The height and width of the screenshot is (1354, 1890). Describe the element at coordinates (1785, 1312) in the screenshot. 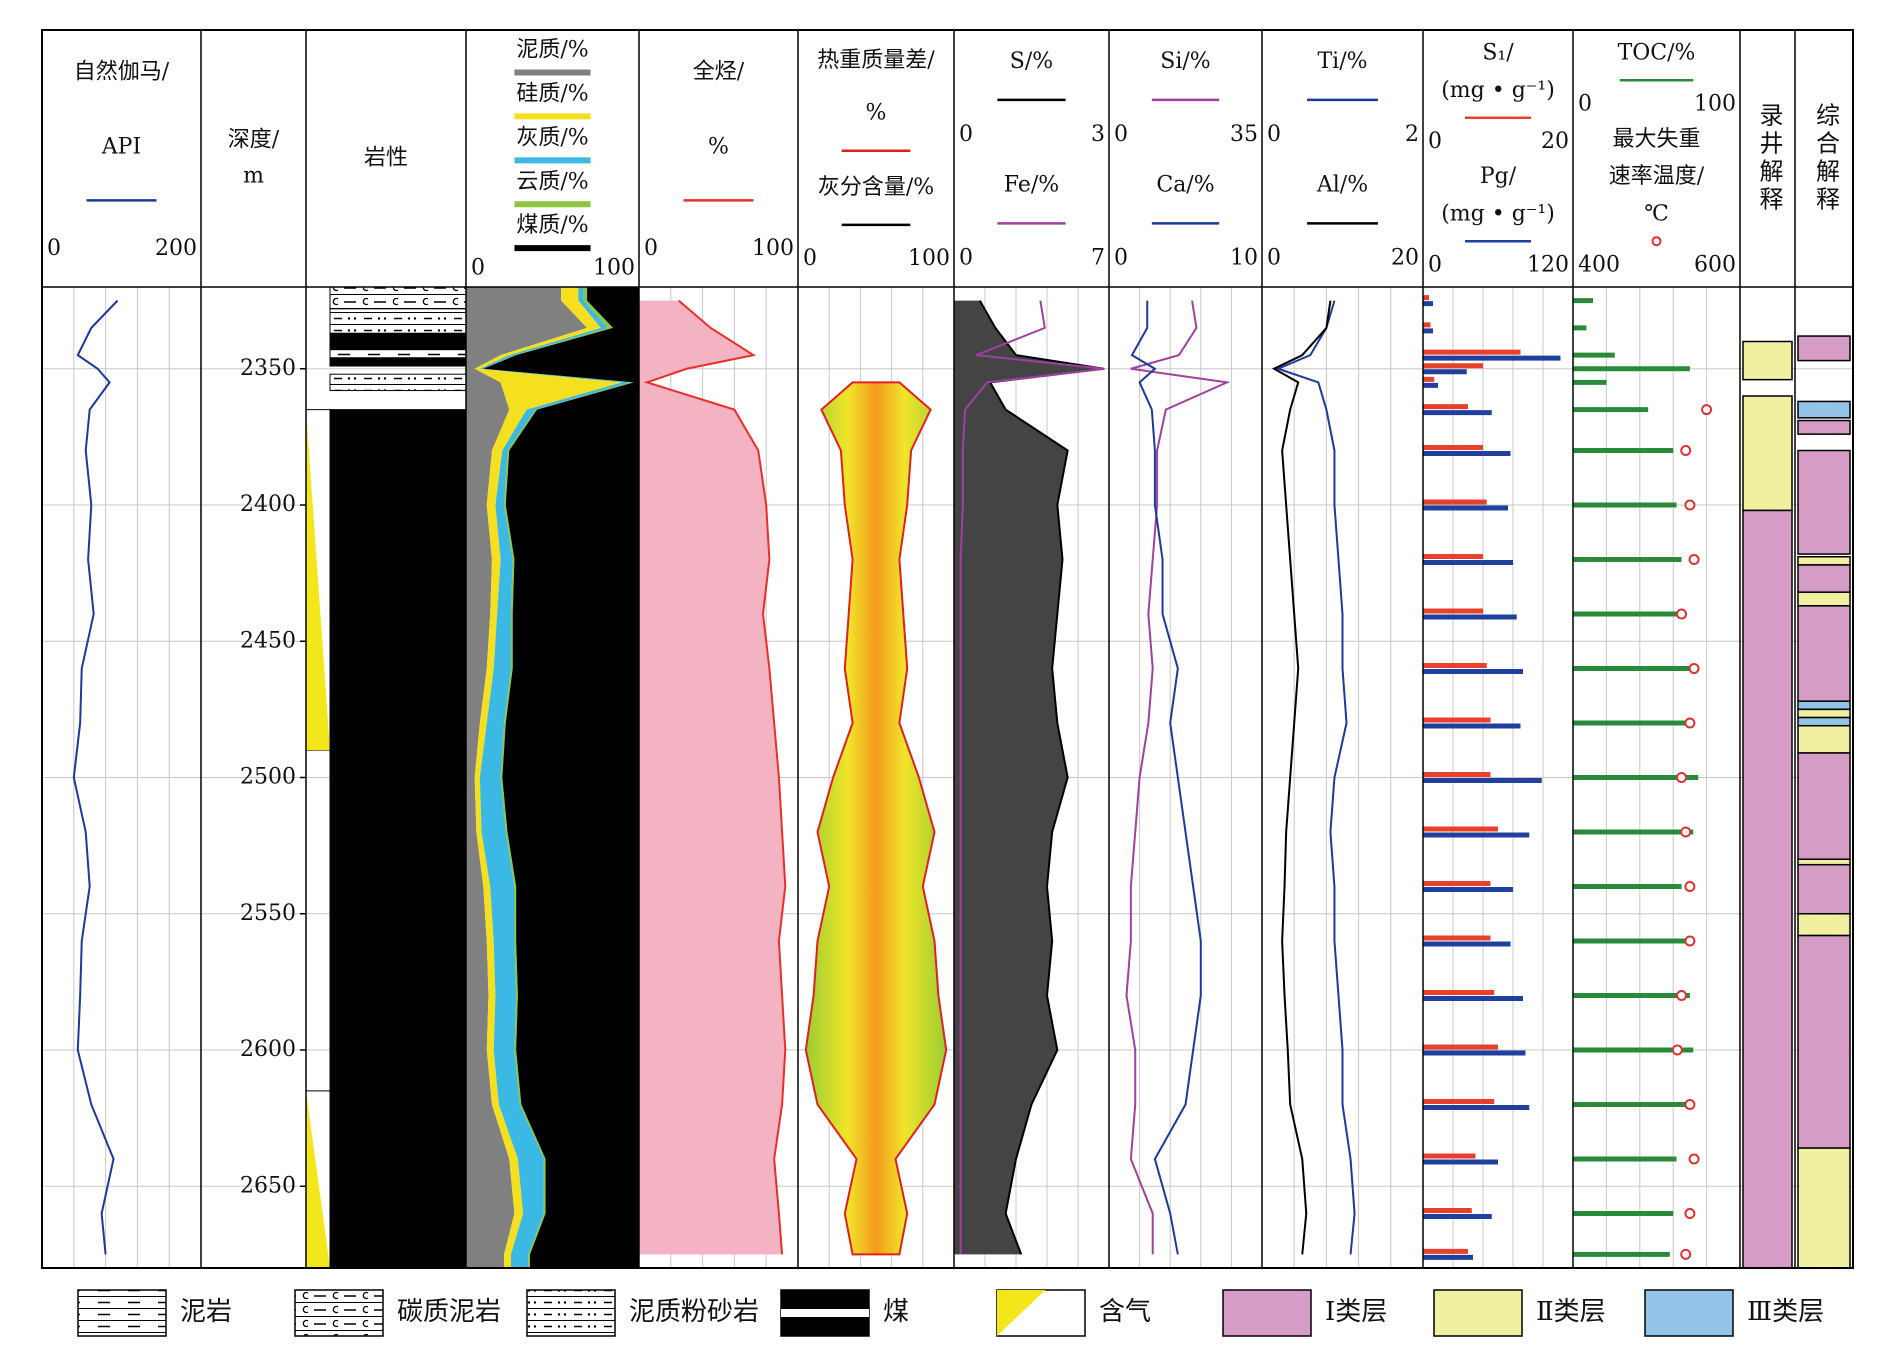

I see `legend-label: Ⅲ类层` at that location.